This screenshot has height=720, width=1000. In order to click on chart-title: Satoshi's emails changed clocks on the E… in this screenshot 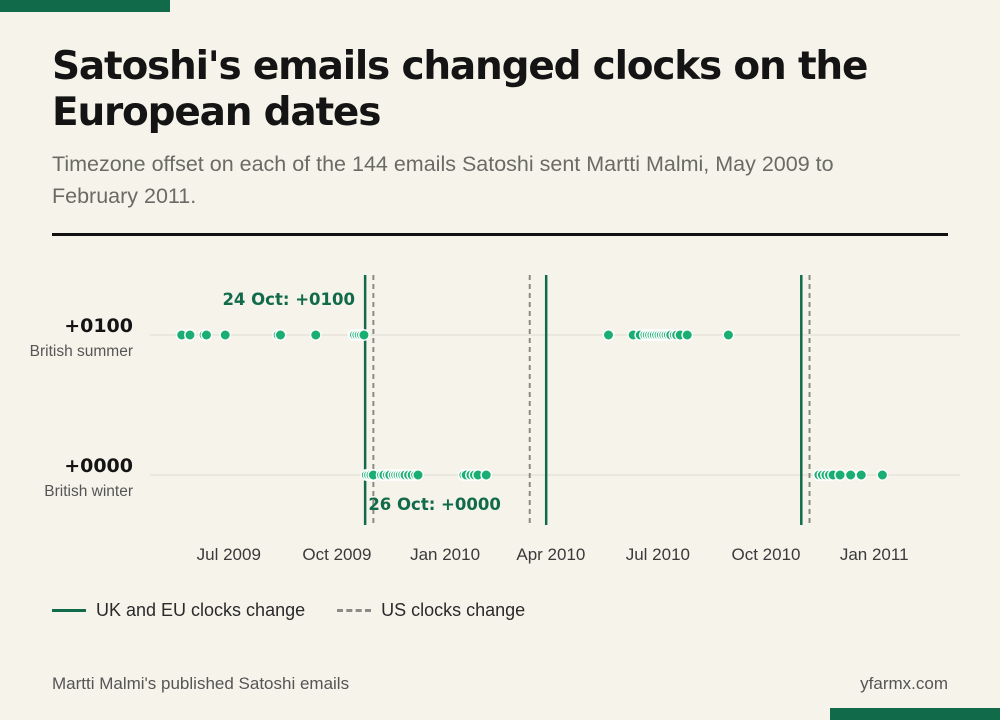, I will do `click(460, 89)`.